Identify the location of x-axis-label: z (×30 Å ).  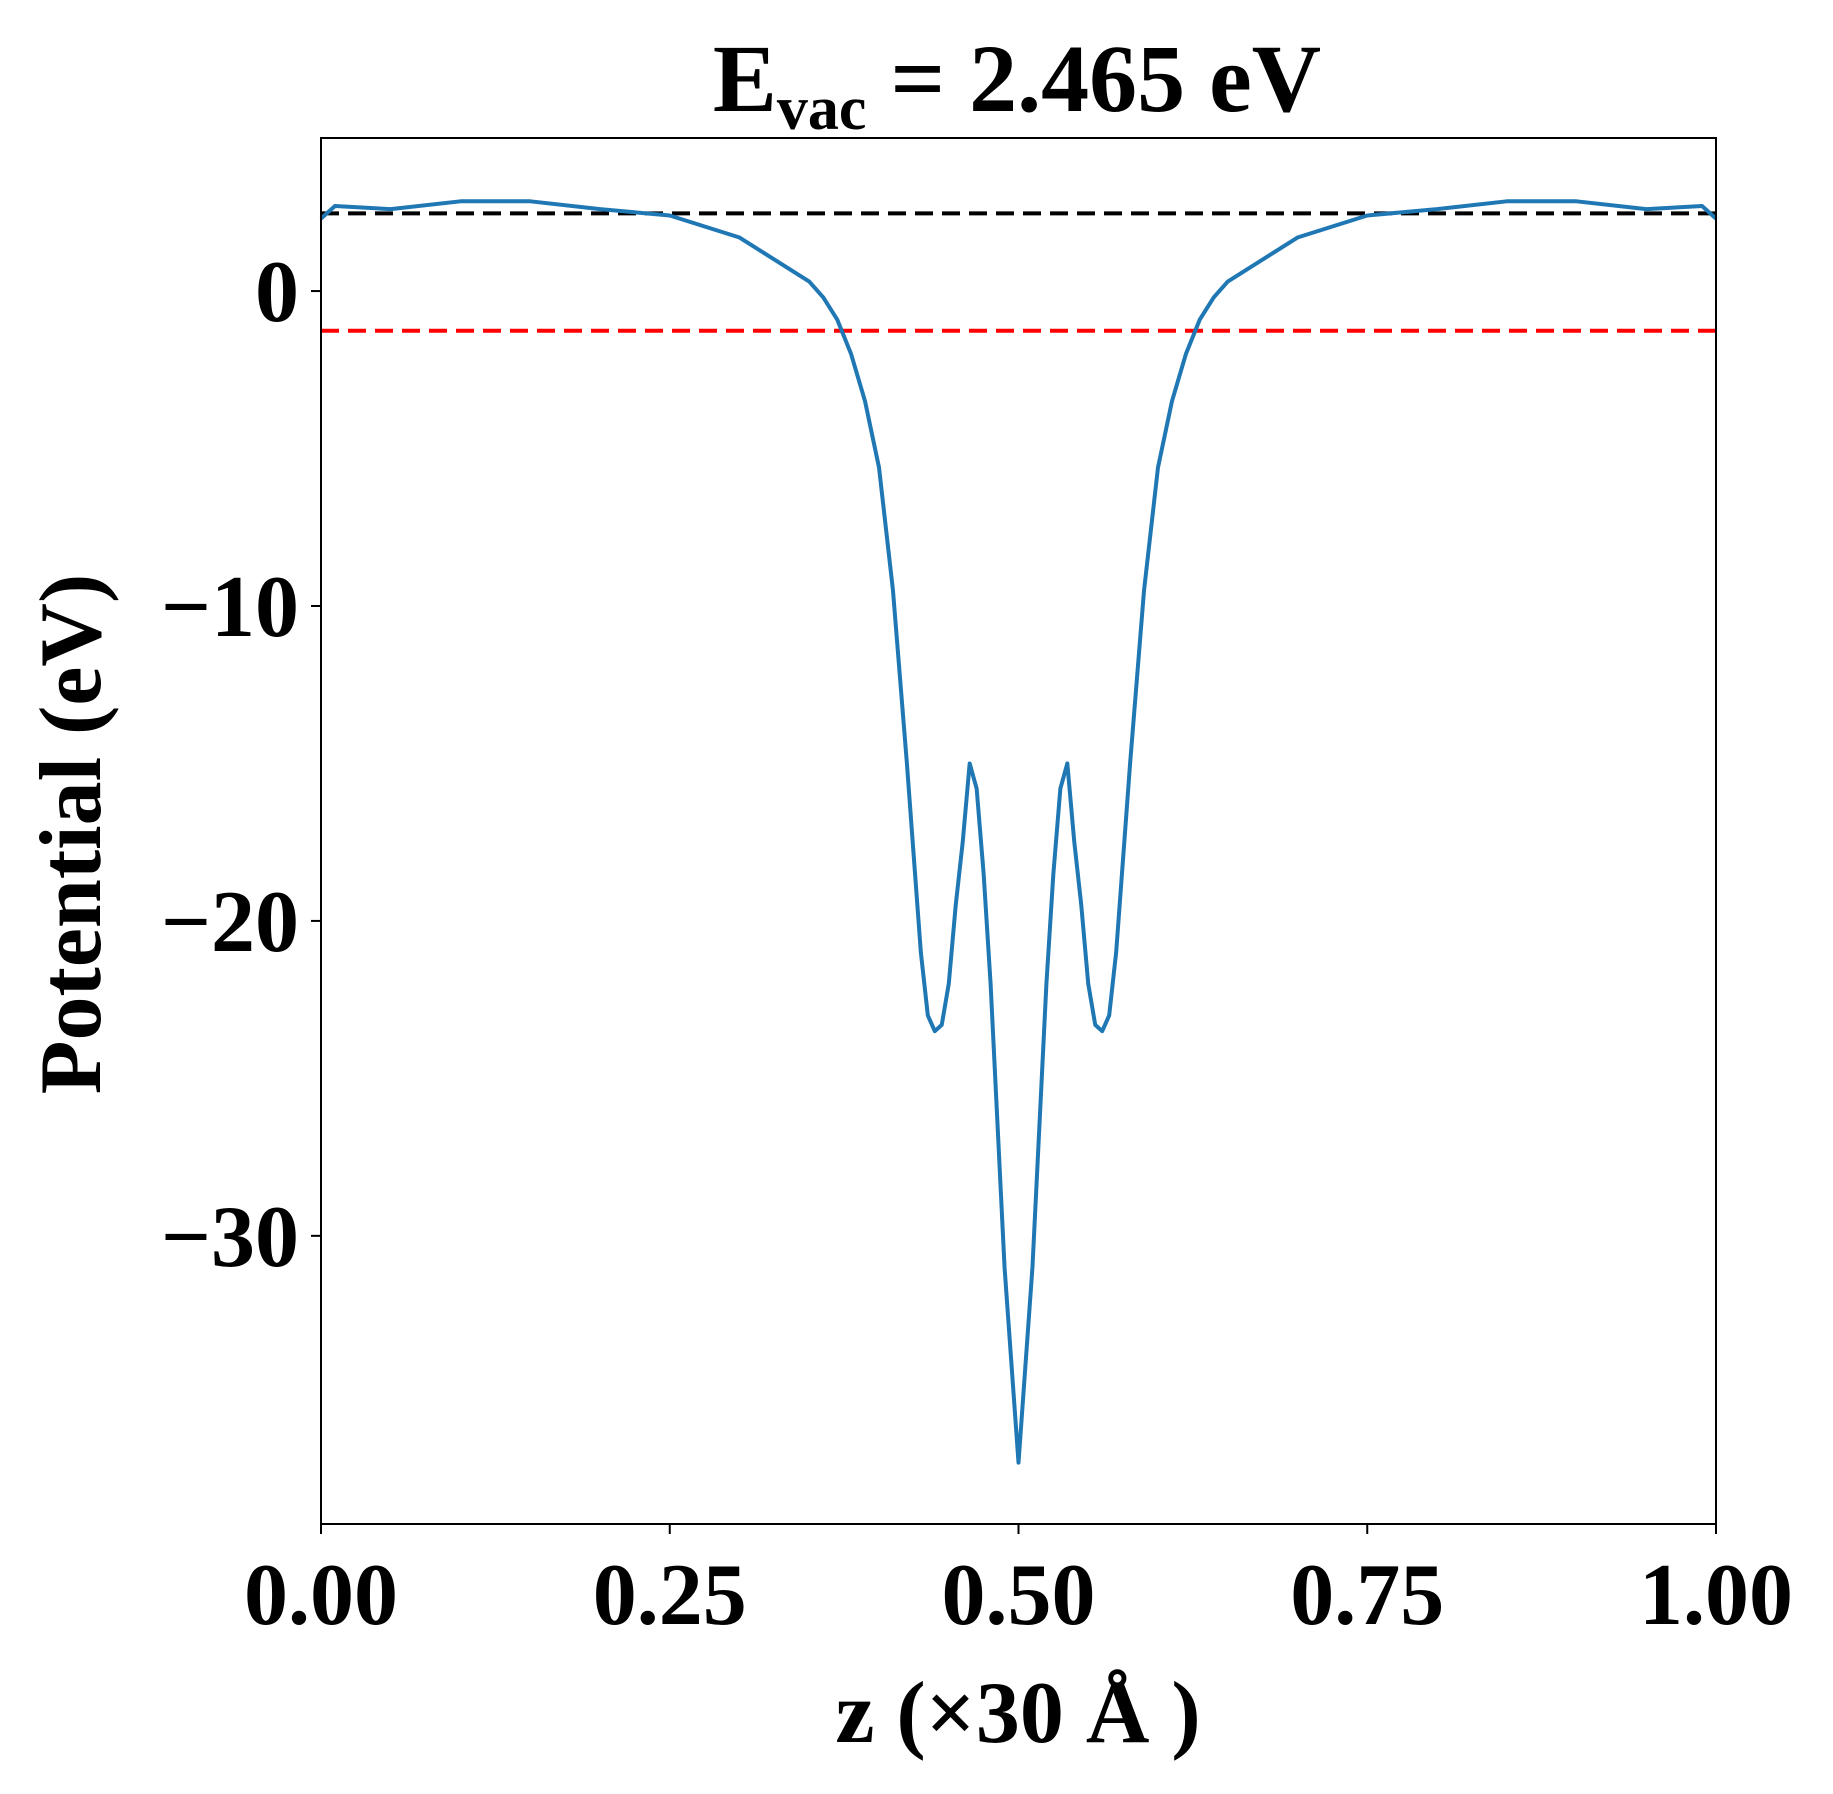
(1017, 1713).